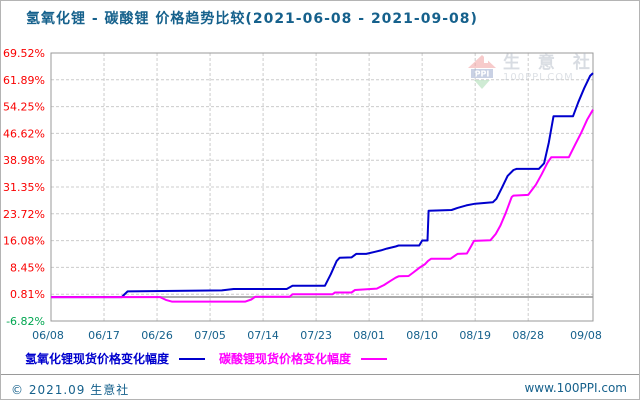  Describe the element at coordinates (422, 335) in the screenshot. I see `x-tick-label: 08/10` at that location.